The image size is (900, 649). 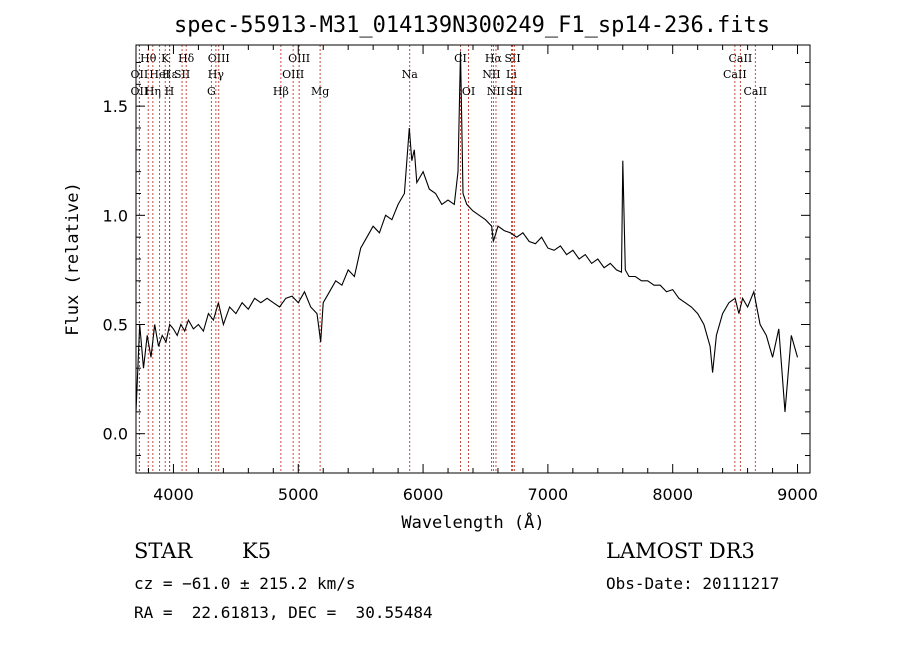 What do you see at coordinates (298, 494) in the screenshot?
I see `x-tick-label: 5000` at bounding box center [298, 494].